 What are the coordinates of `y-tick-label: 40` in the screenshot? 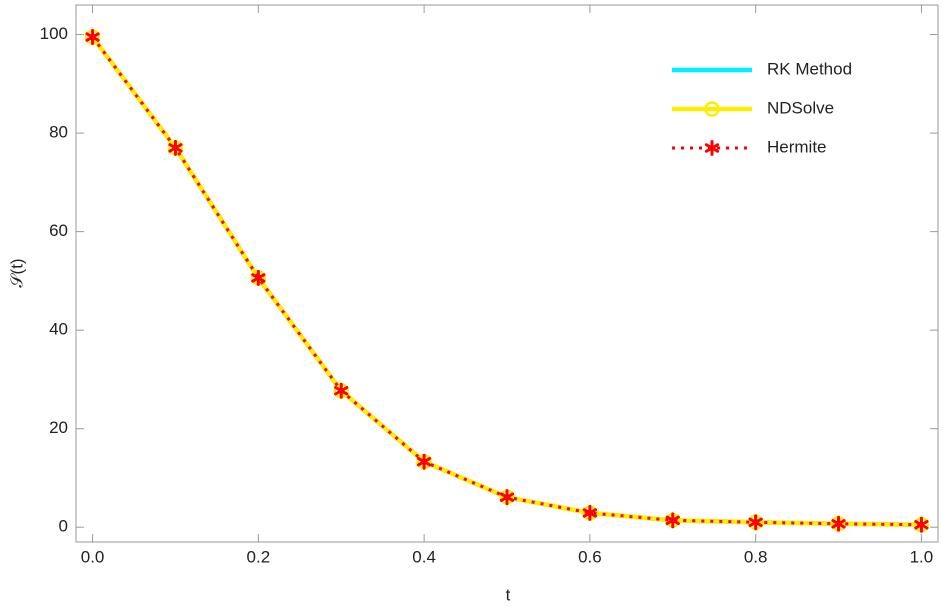 It's located at (58, 329).